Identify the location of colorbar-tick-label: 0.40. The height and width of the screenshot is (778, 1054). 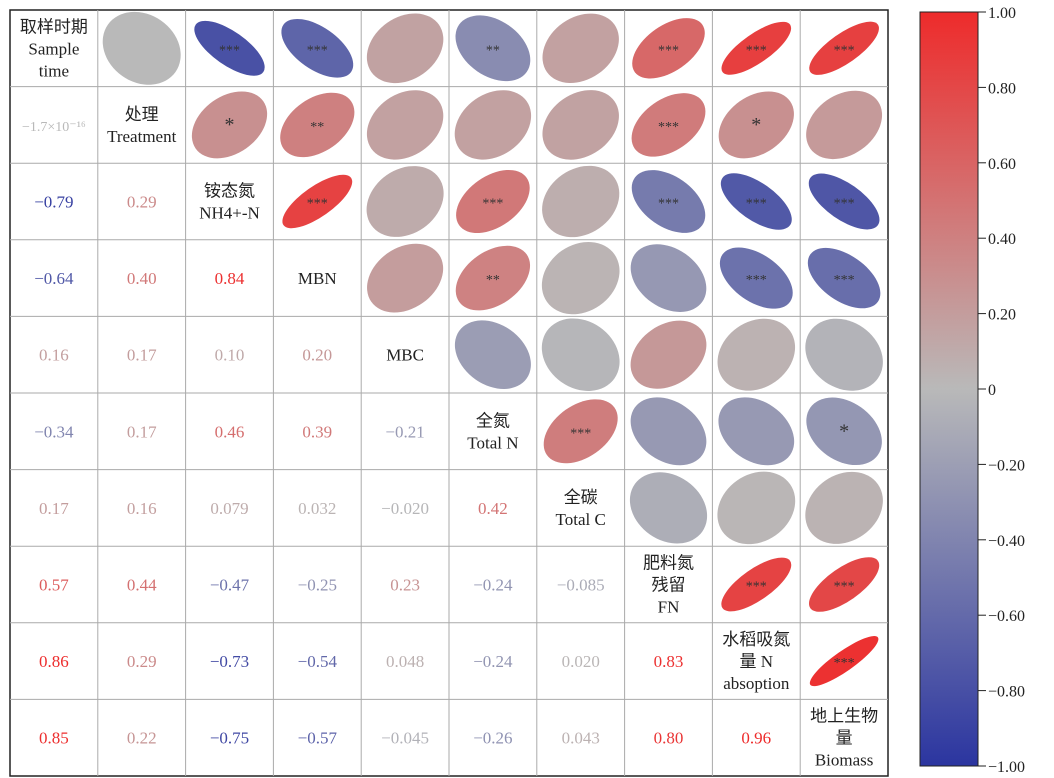
(1002, 239).